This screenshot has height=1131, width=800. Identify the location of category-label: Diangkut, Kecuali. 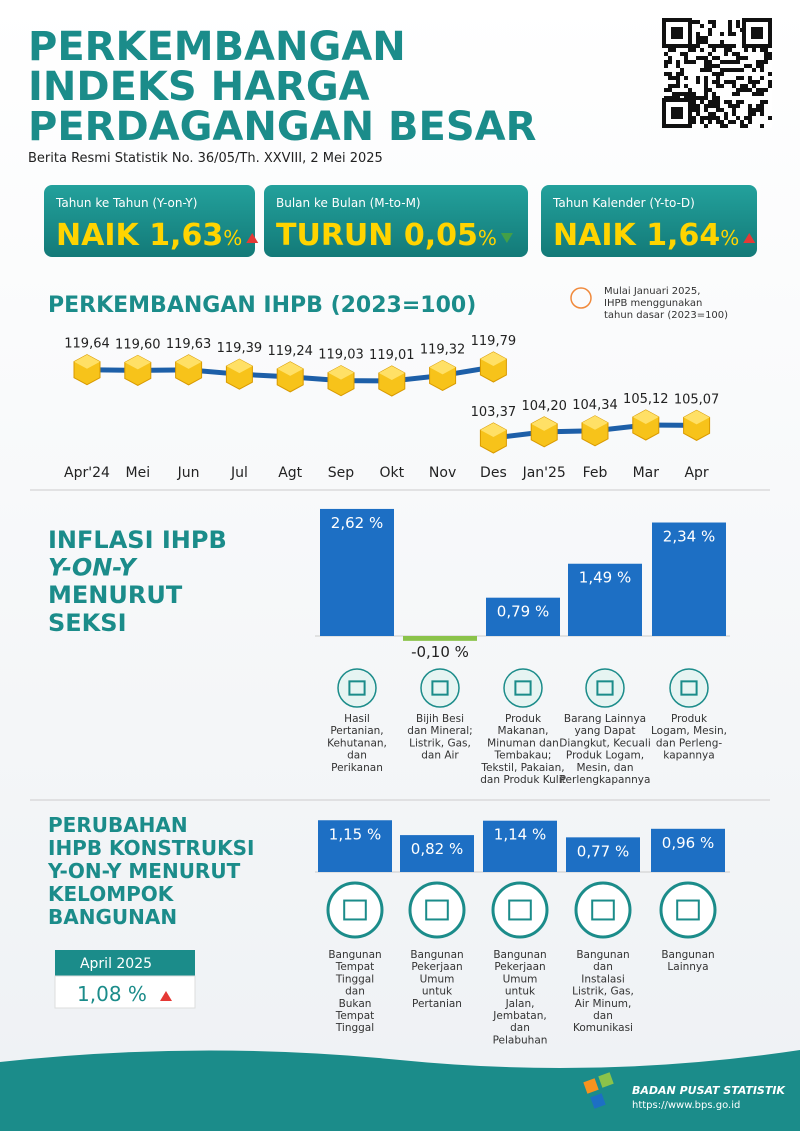
(604, 743).